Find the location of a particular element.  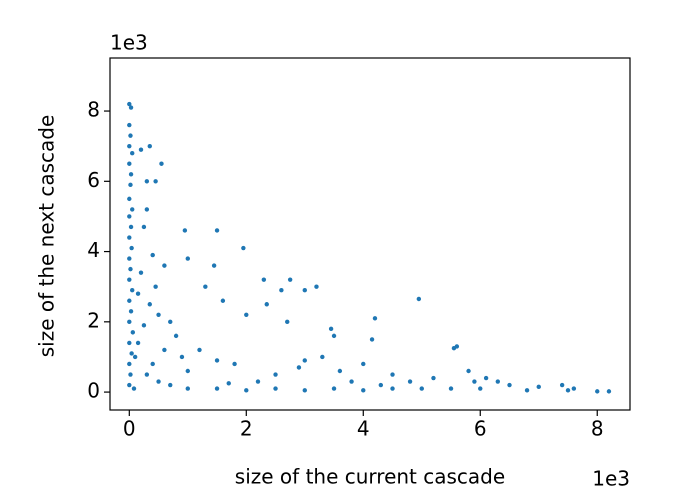

y-tick-label: 0 is located at coordinates (93, 391).